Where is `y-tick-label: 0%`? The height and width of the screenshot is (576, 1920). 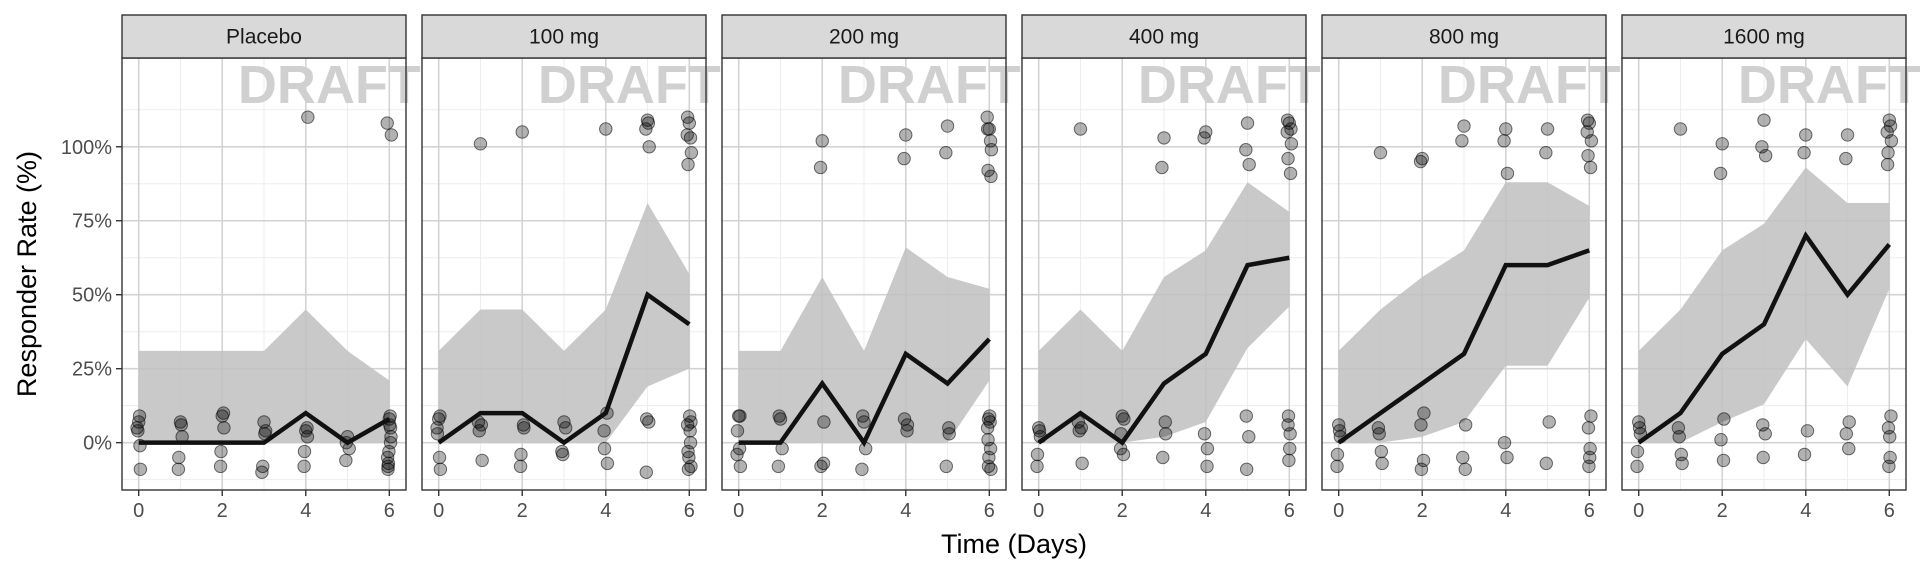
y-tick-label: 0% is located at coordinates (97, 444).